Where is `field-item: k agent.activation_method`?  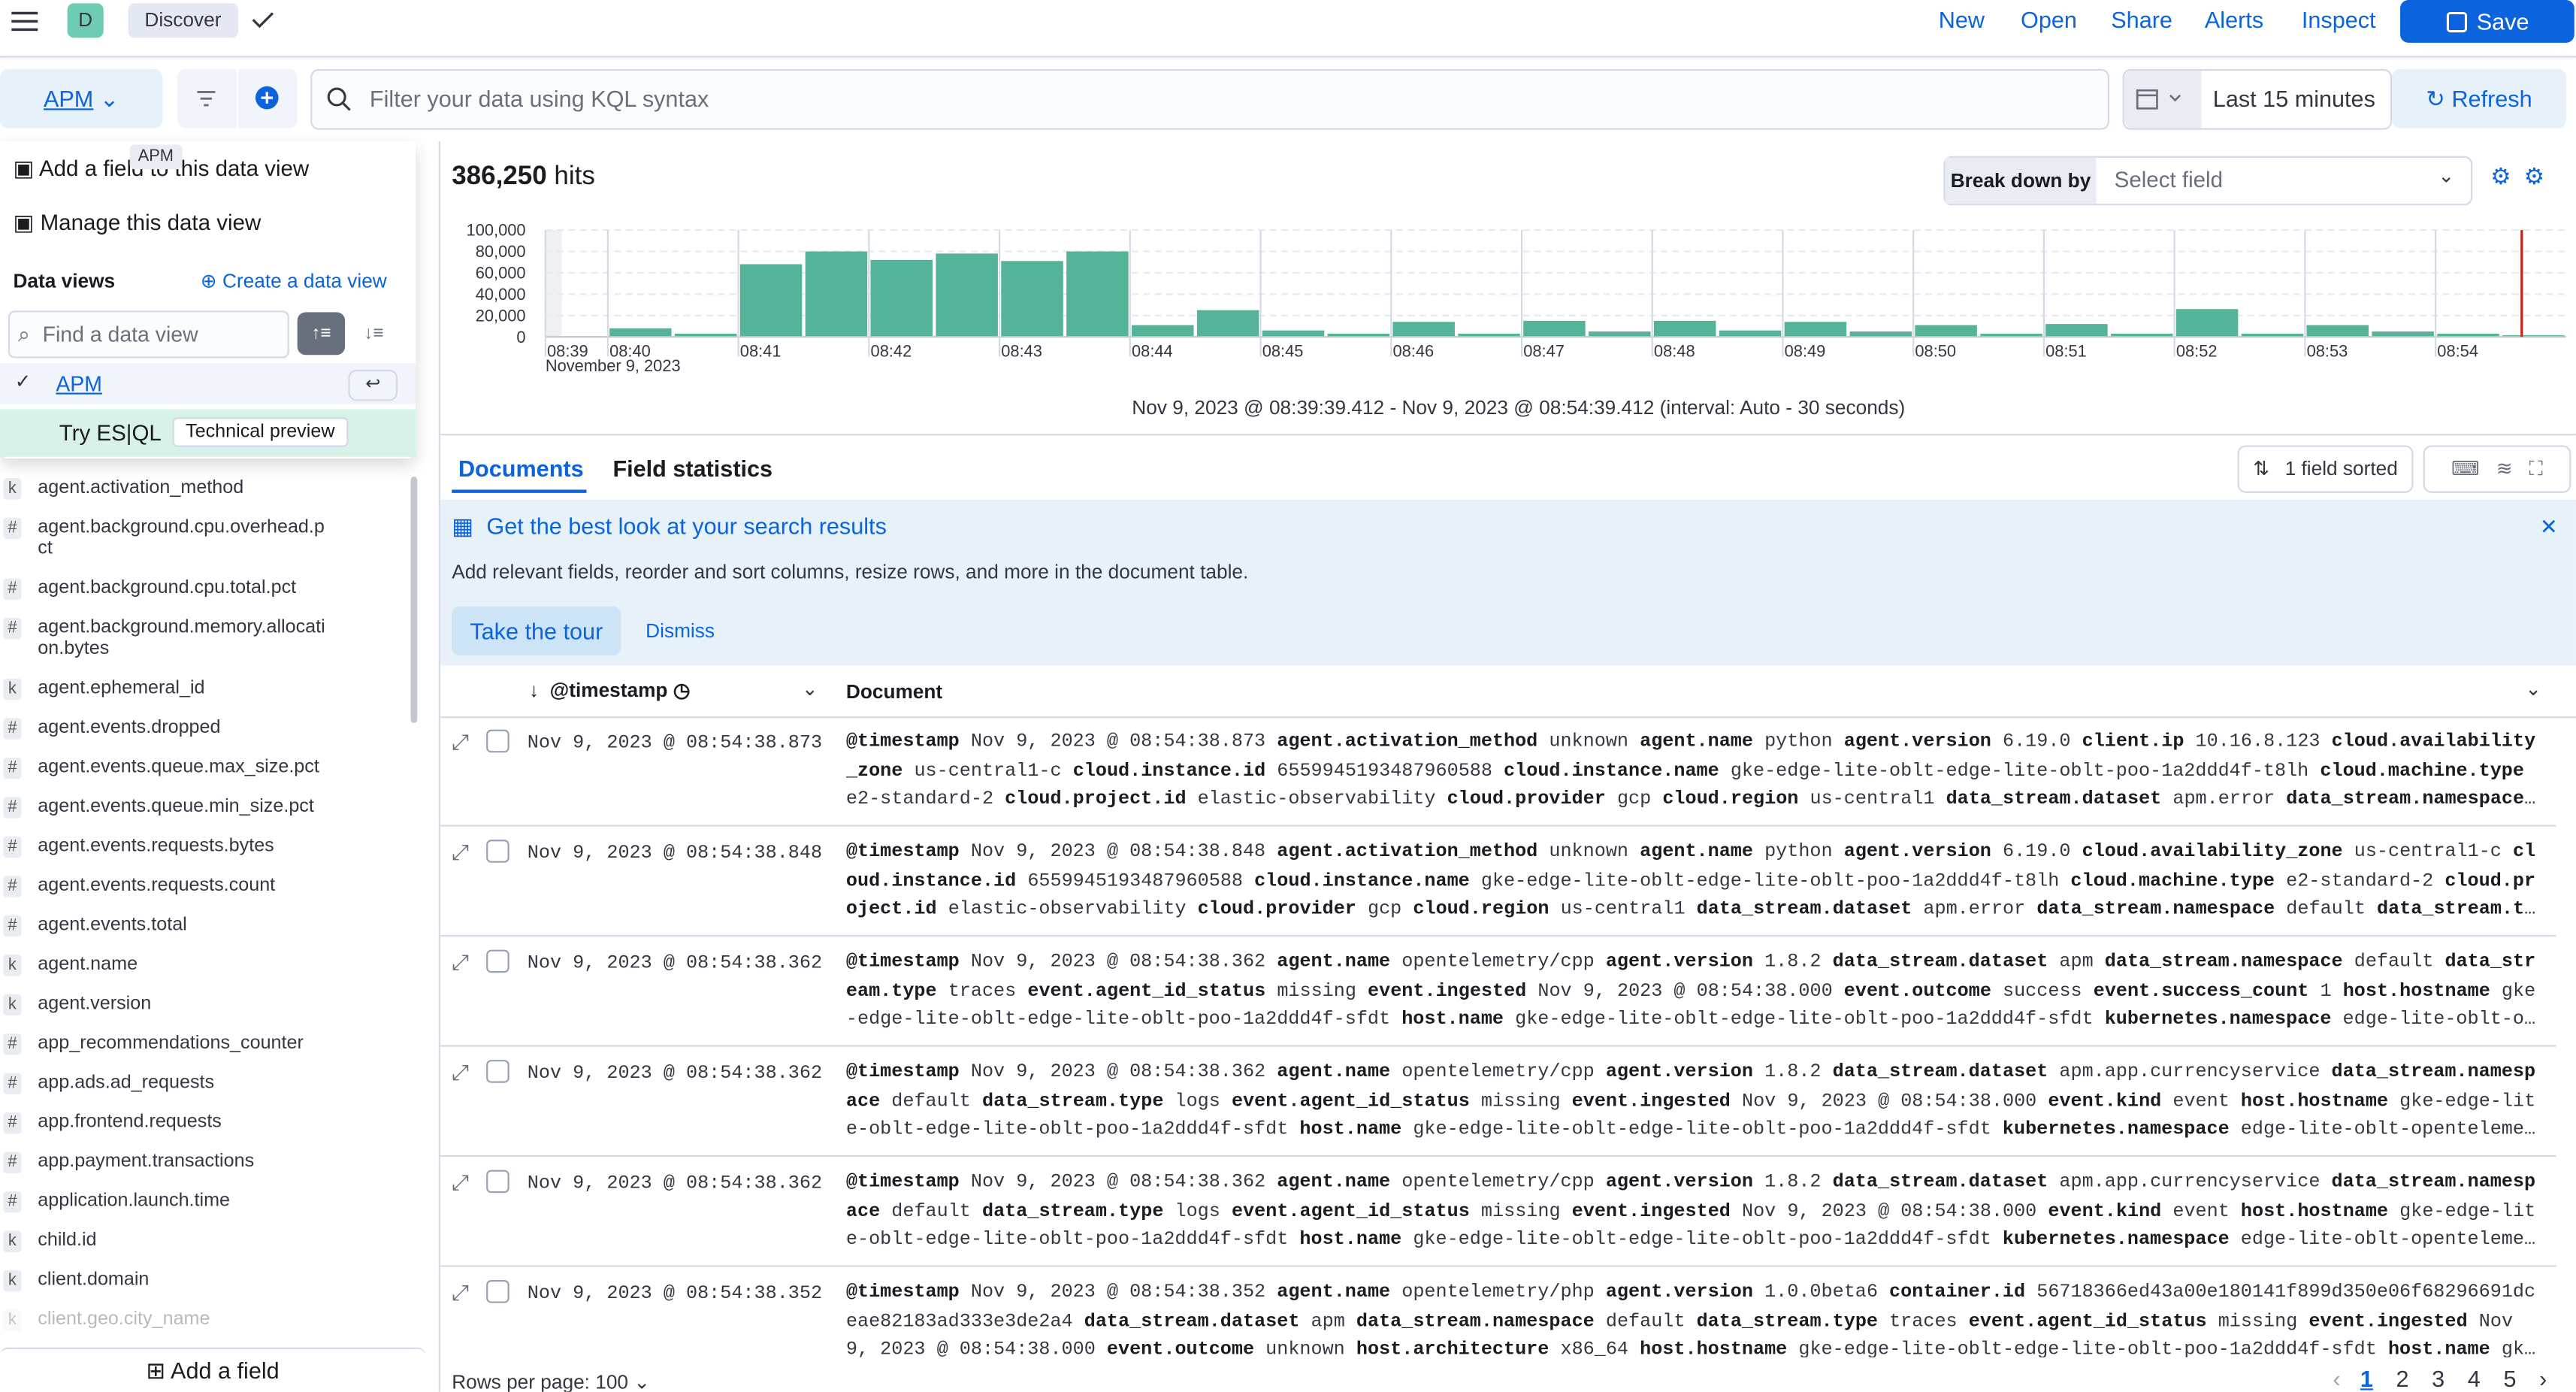 field-item: k agent.activation_method is located at coordinates (167, 489).